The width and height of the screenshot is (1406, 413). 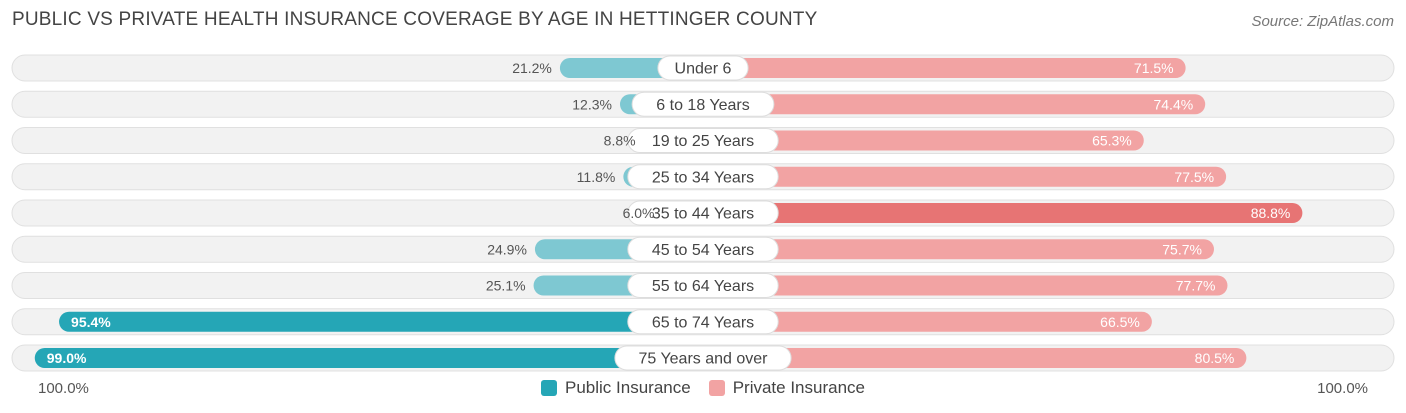 I want to click on category-label: Under 6, so click(x=703, y=69).